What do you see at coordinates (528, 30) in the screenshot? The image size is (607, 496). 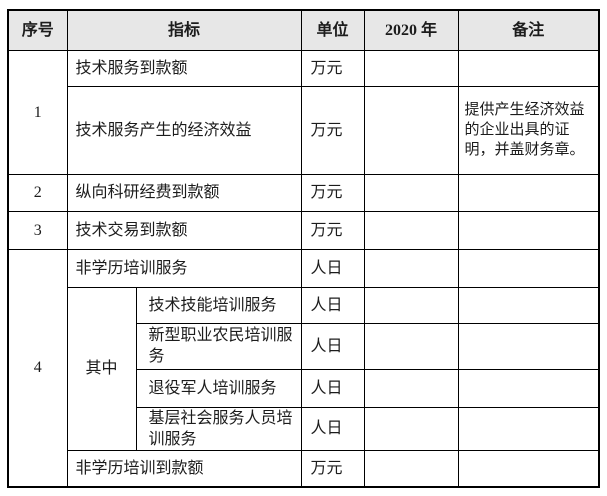 I see `header-remarks: 备注` at bounding box center [528, 30].